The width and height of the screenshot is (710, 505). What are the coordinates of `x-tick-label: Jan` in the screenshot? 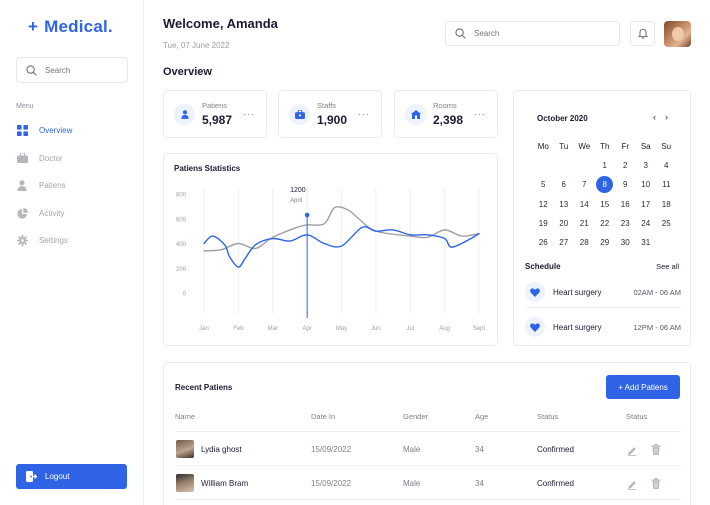 It's located at (204, 329).